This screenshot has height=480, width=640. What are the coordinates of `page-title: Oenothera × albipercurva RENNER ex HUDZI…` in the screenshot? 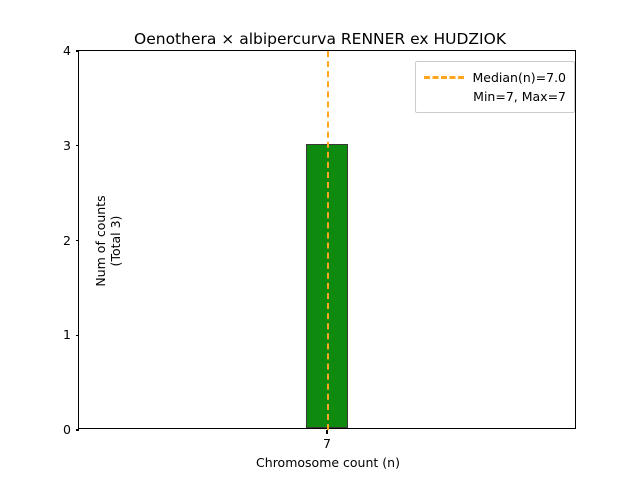 It's located at (320, 39).